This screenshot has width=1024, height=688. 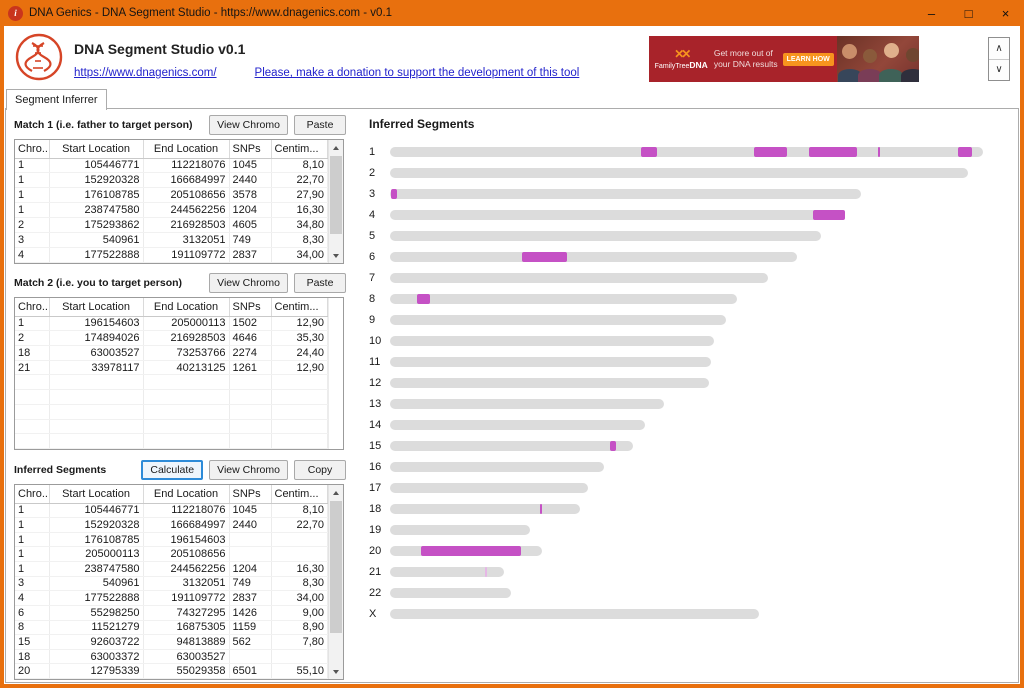 I want to click on match2-paste-button: Paste, so click(x=320, y=283).